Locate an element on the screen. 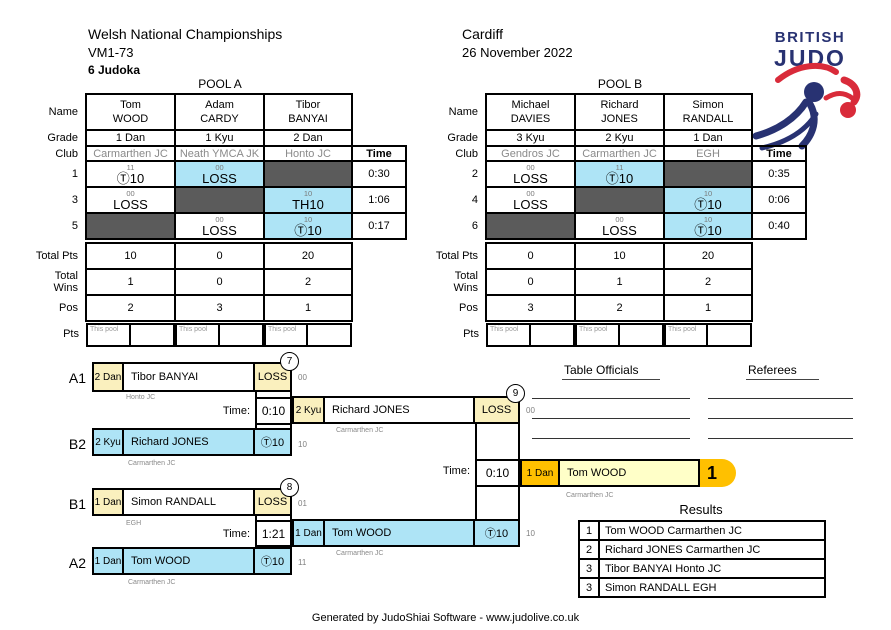  match-time: 1:06 is located at coordinates (379, 200).